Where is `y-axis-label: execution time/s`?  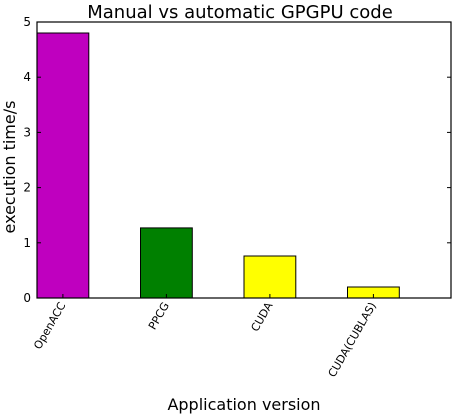
y-axis-label: execution time/s is located at coordinates (9, 167).